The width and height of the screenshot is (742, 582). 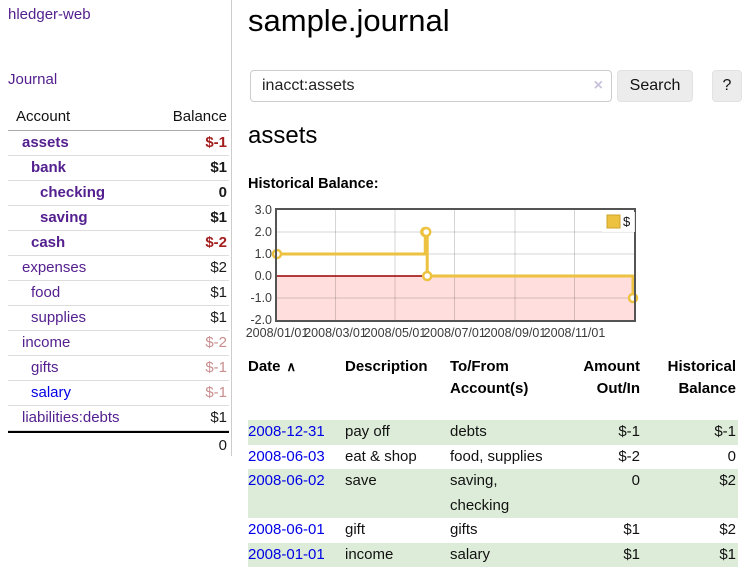 I want to click on register-header-description: Description, so click(x=386, y=366).